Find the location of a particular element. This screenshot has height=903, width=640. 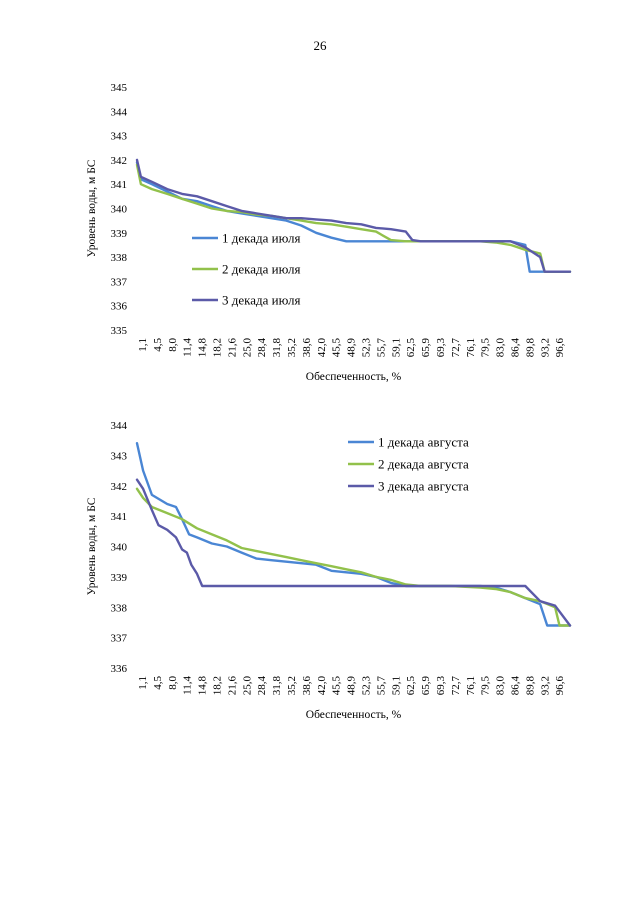

y-tick-label: 345 is located at coordinates (119, 88).